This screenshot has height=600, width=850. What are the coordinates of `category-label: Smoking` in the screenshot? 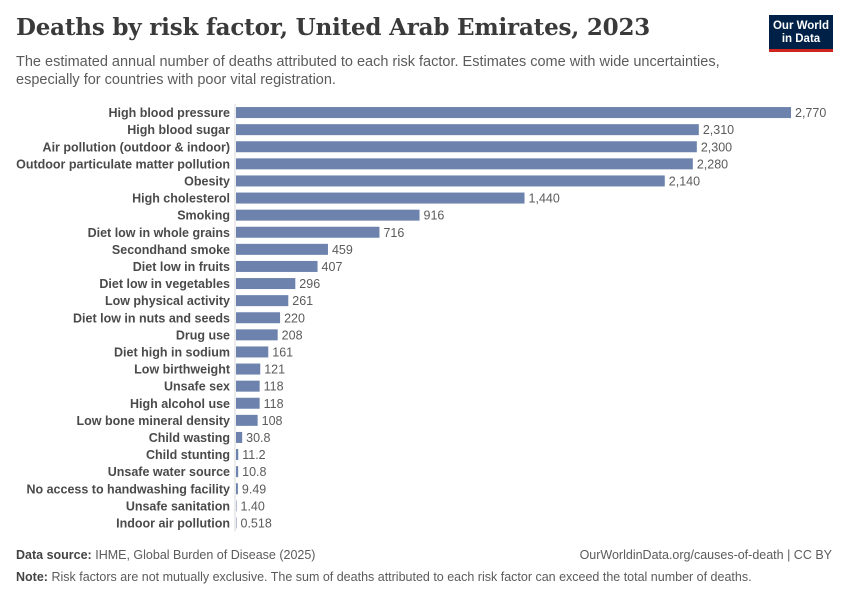 It's located at (203, 216).